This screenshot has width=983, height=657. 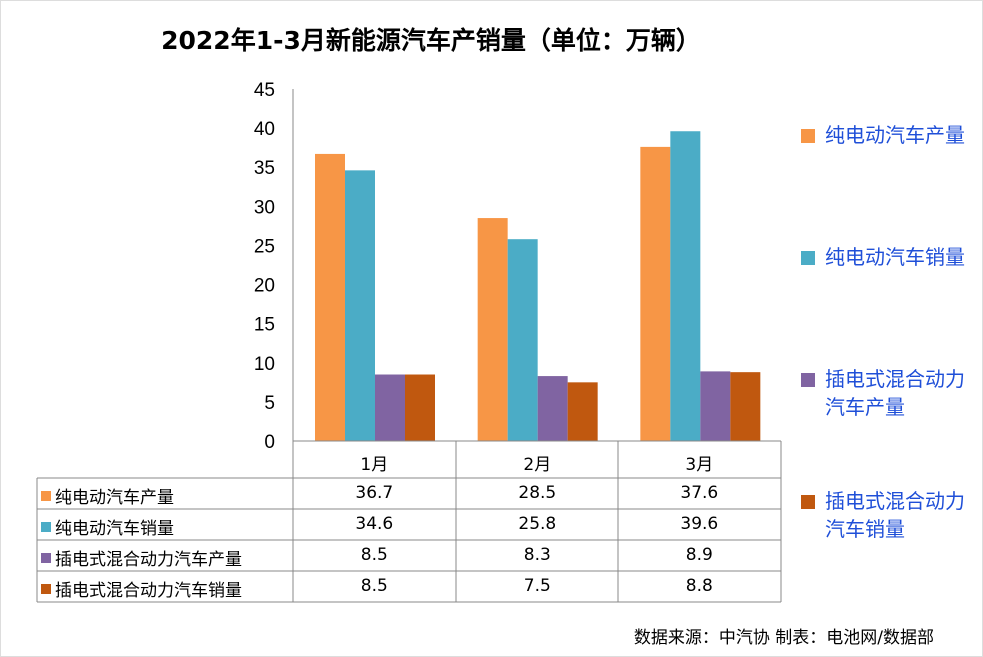 I want to click on bar-1-1月, so click(x=330, y=297).